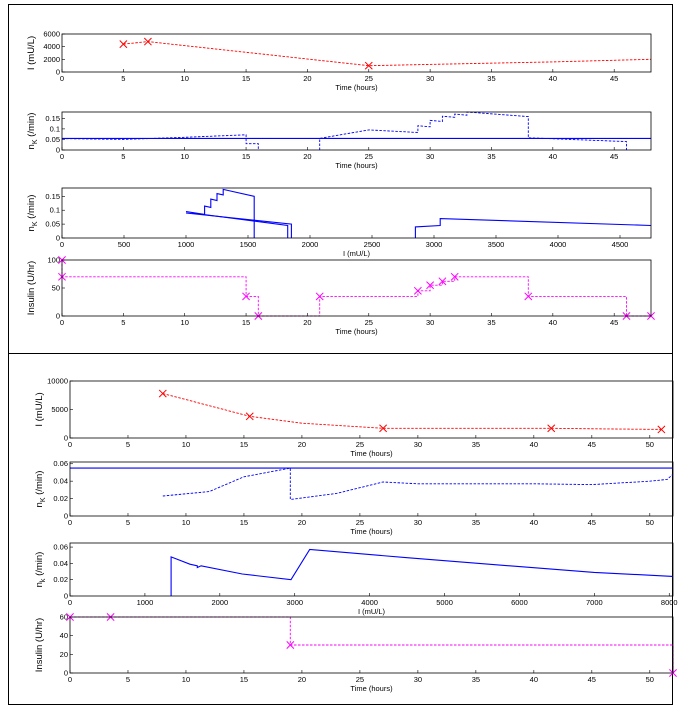  I want to click on y-tick-label: 50, so click(56, 288).